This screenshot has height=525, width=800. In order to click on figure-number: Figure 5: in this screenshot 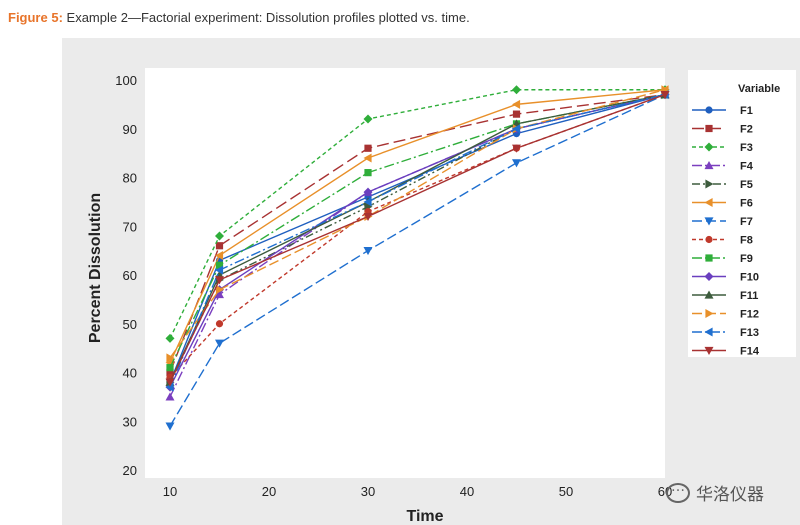, I will do `click(35, 17)`.